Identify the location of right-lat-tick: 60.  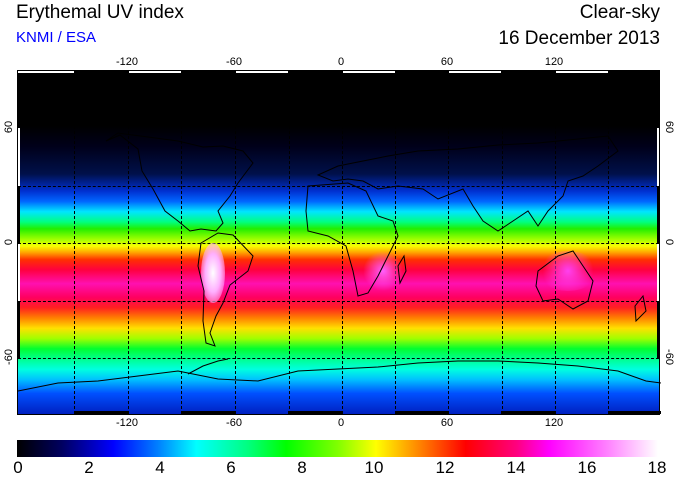
(669, 127).